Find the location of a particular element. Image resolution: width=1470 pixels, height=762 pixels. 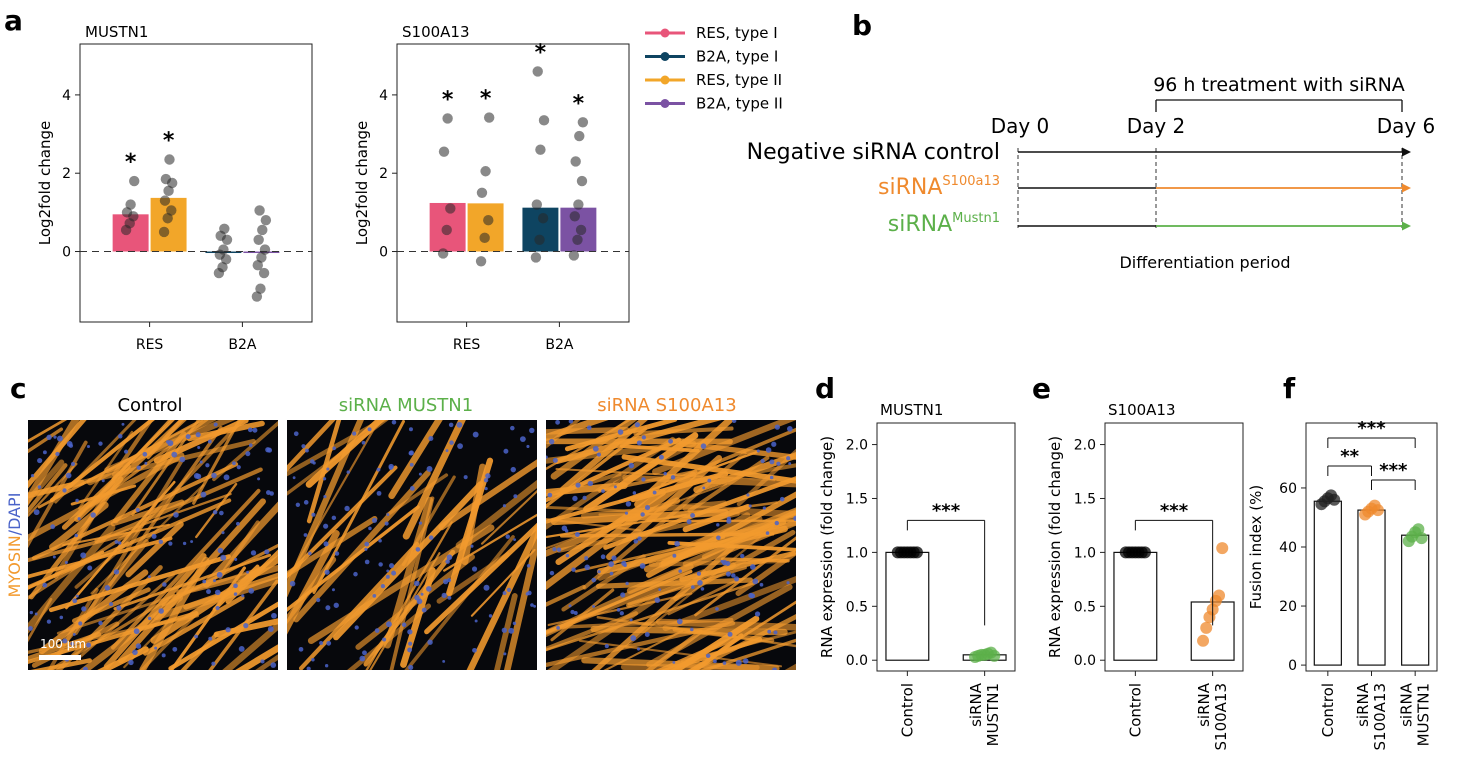

significance-label: *** is located at coordinates (1174, 510).